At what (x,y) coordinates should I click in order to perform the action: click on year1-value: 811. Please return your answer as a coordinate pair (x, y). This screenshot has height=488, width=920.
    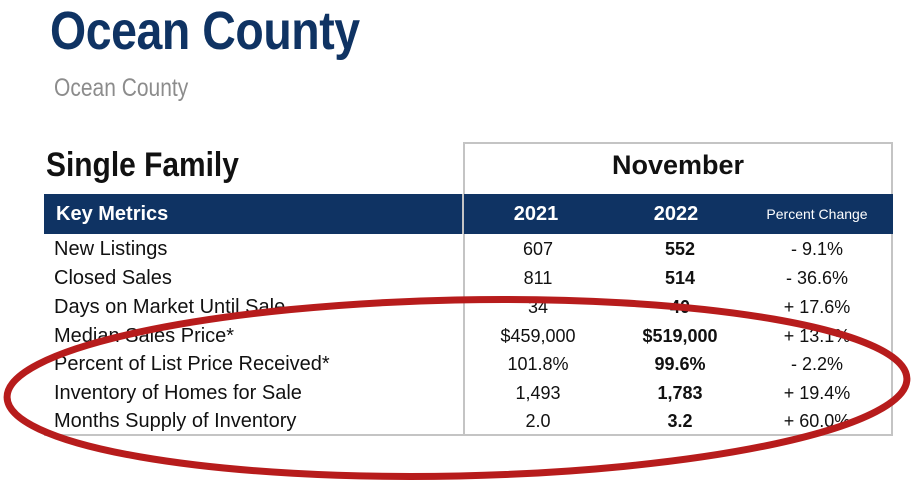
    Looking at the image, I should click on (538, 278).